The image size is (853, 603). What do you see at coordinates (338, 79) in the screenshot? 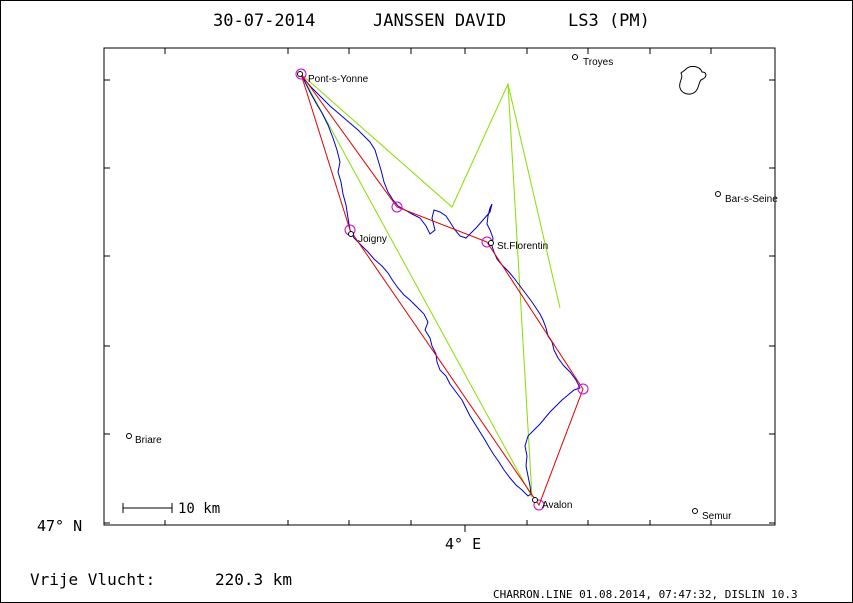
I see `town-label-pont-s-yonne: Pont-s-Yonne` at bounding box center [338, 79].